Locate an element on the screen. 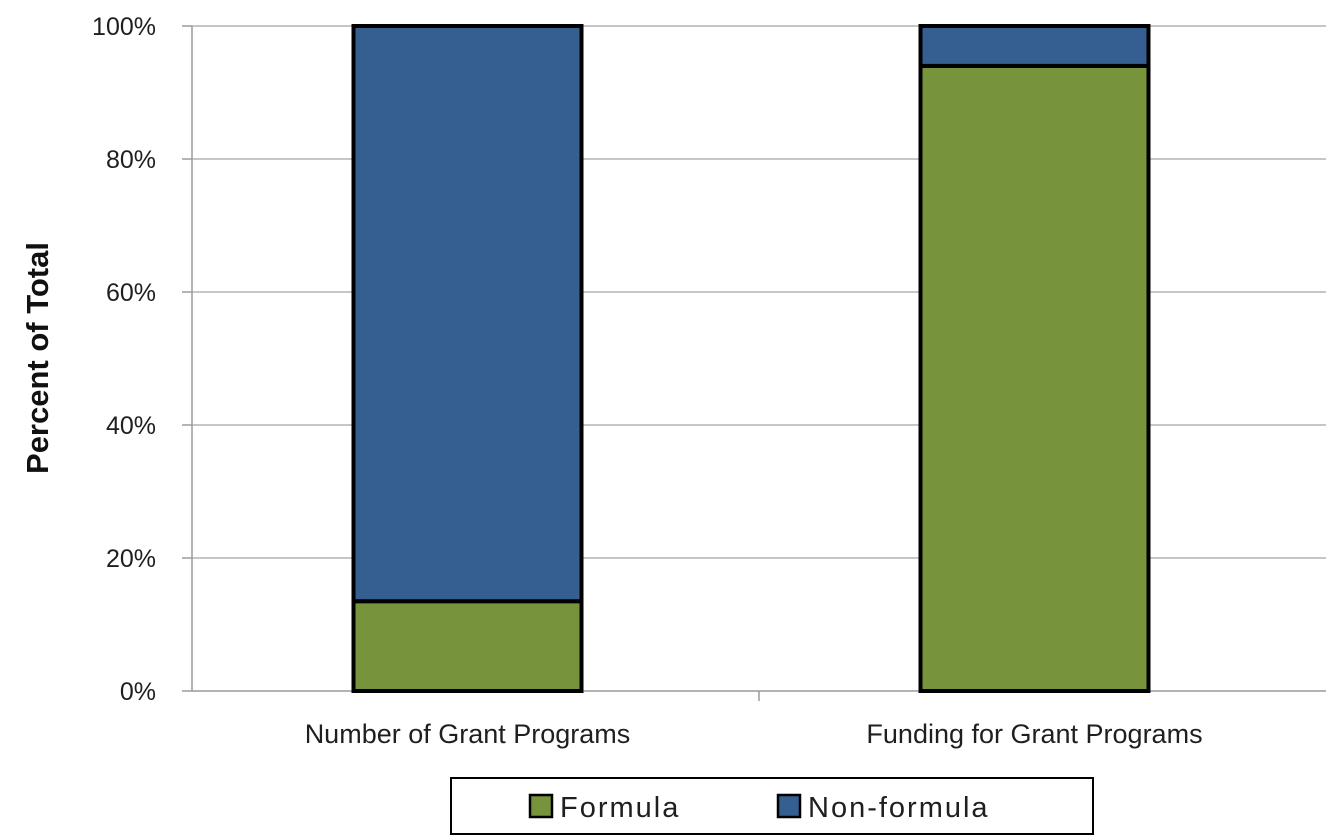  y-tick-label: 20% is located at coordinates (131, 559).